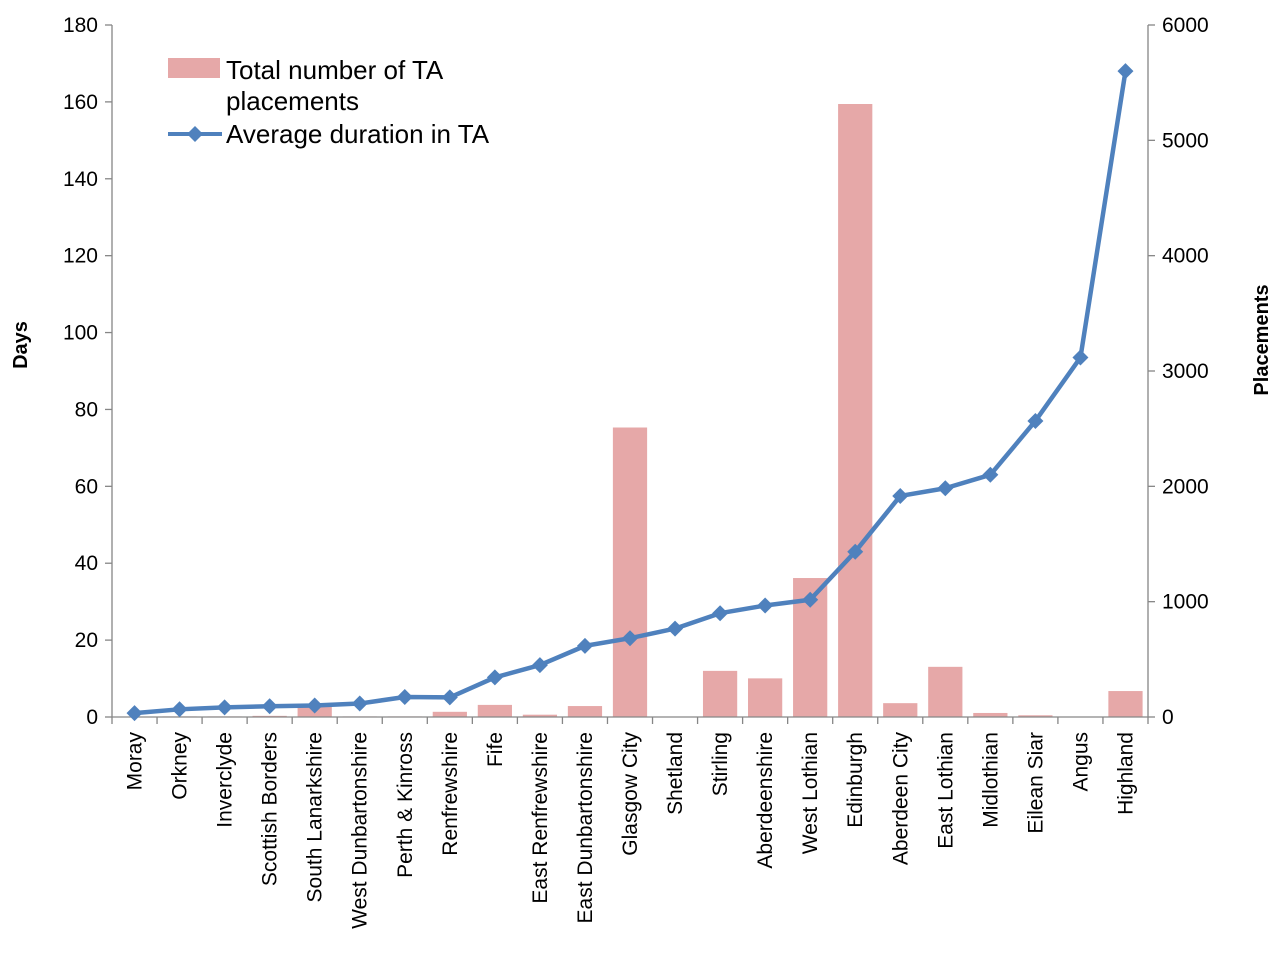 The image size is (1276, 965). What do you see at coordinates (1080, 762) in the screenshot?
I see `category-label-21: Angus` at bounding box center [1080, 762].